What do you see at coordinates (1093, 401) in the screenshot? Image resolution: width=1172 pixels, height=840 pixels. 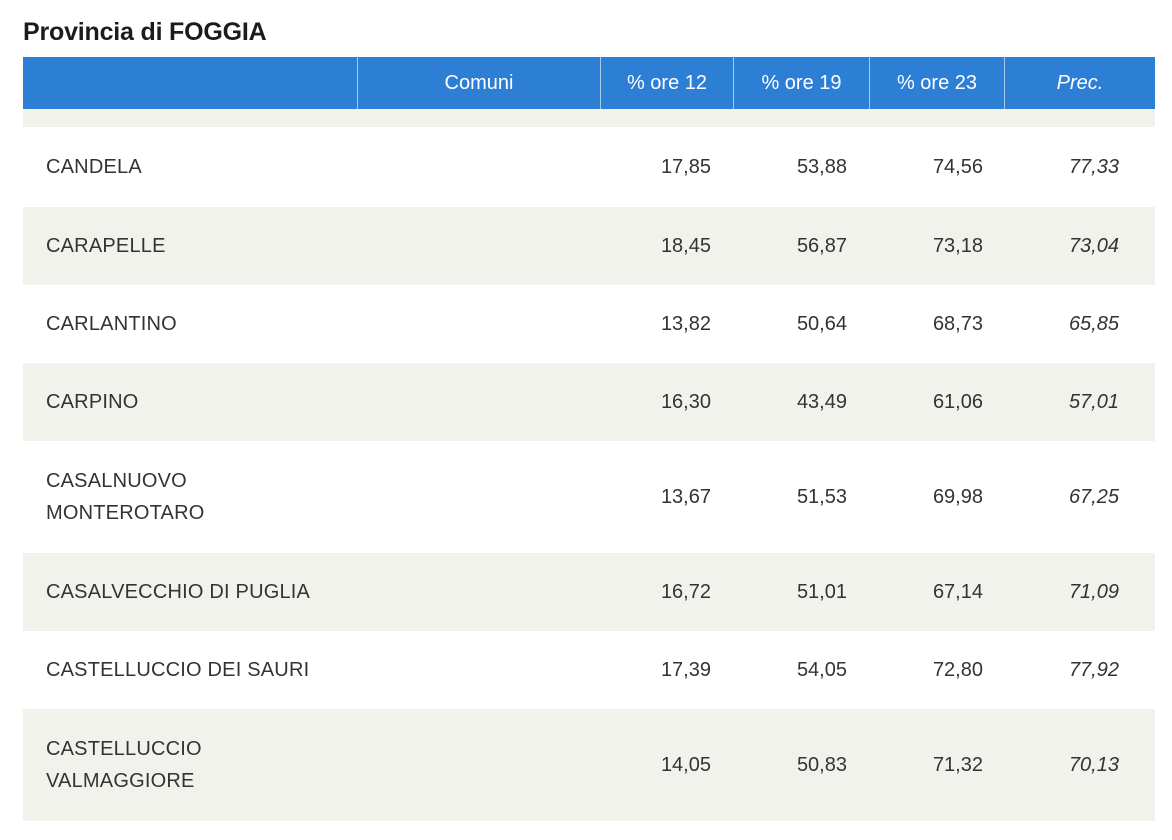 I see `cell-prec: 57,01` at bounding box center [1093, 401].